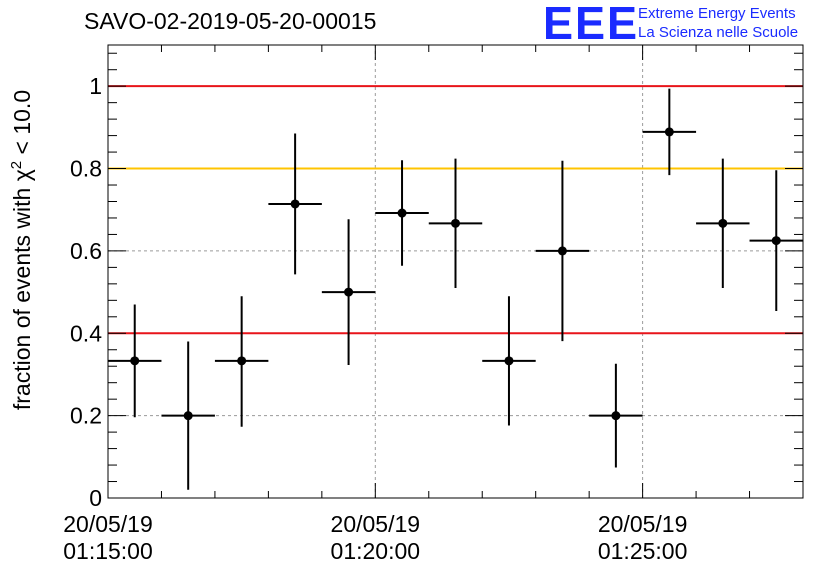 The image size is (836, 572). What do you see at coordinates (95, 86) in the screenshot?
I see `y-tick-label-5: 1` at bounding box center [95, 86].